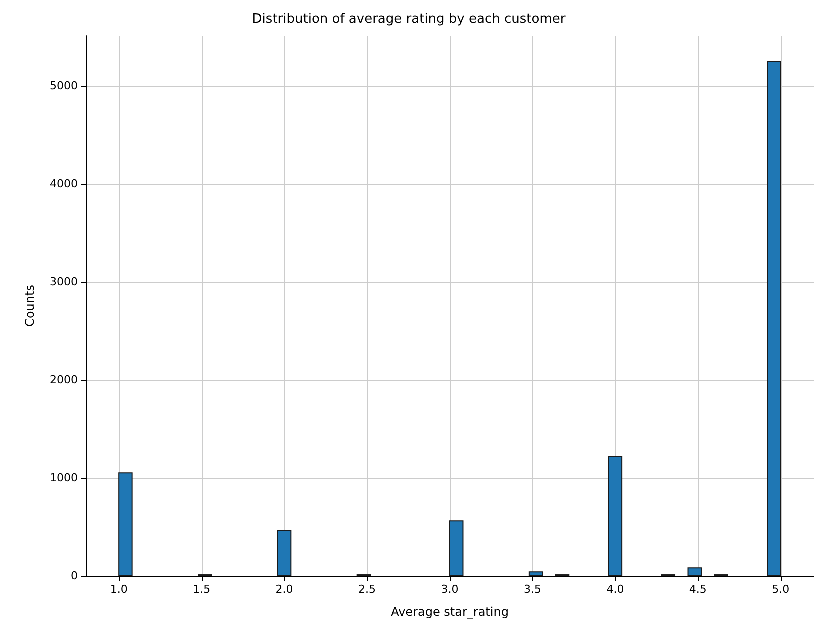 Image resolution: width=818 pixels, height=631 pixels. Describe the element at coordinates (64, 380) in the screenshot. I see `y-tick-label: 2000` at that location.